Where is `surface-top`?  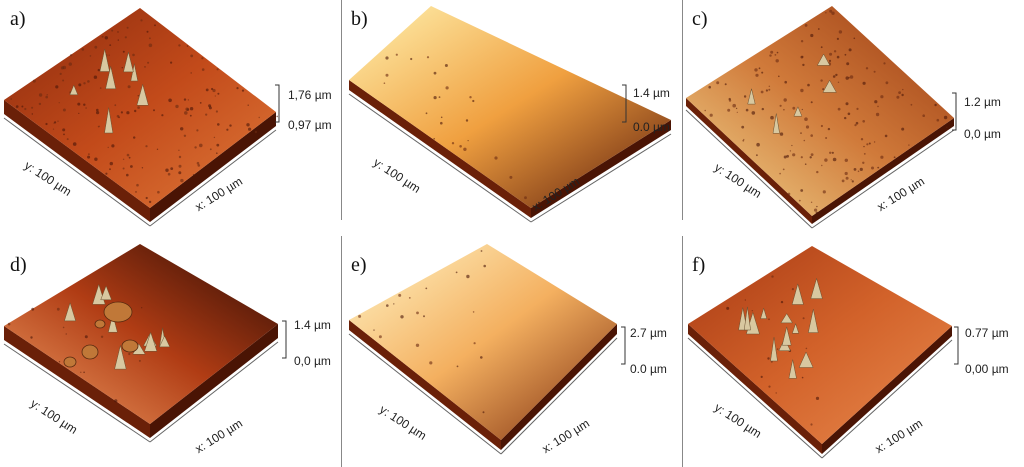 surface-top is located at coordinates (820, 345).